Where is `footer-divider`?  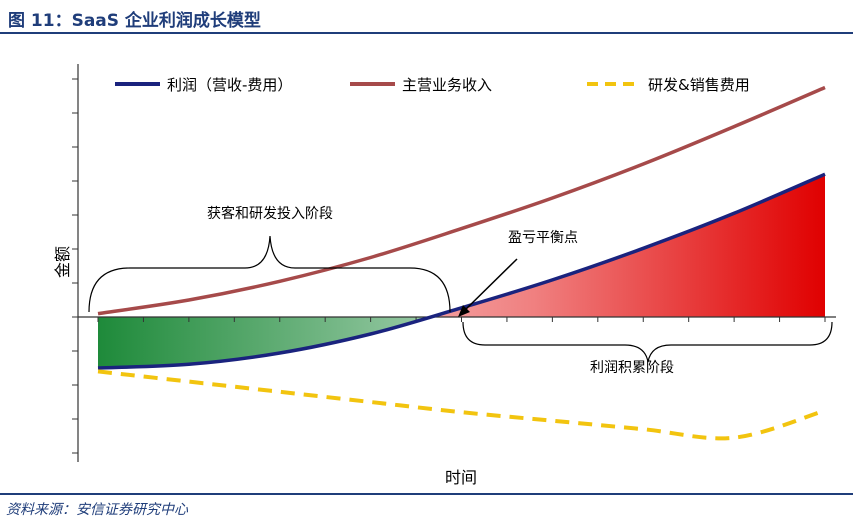
footer-divider is located at coordinates (426, 494).